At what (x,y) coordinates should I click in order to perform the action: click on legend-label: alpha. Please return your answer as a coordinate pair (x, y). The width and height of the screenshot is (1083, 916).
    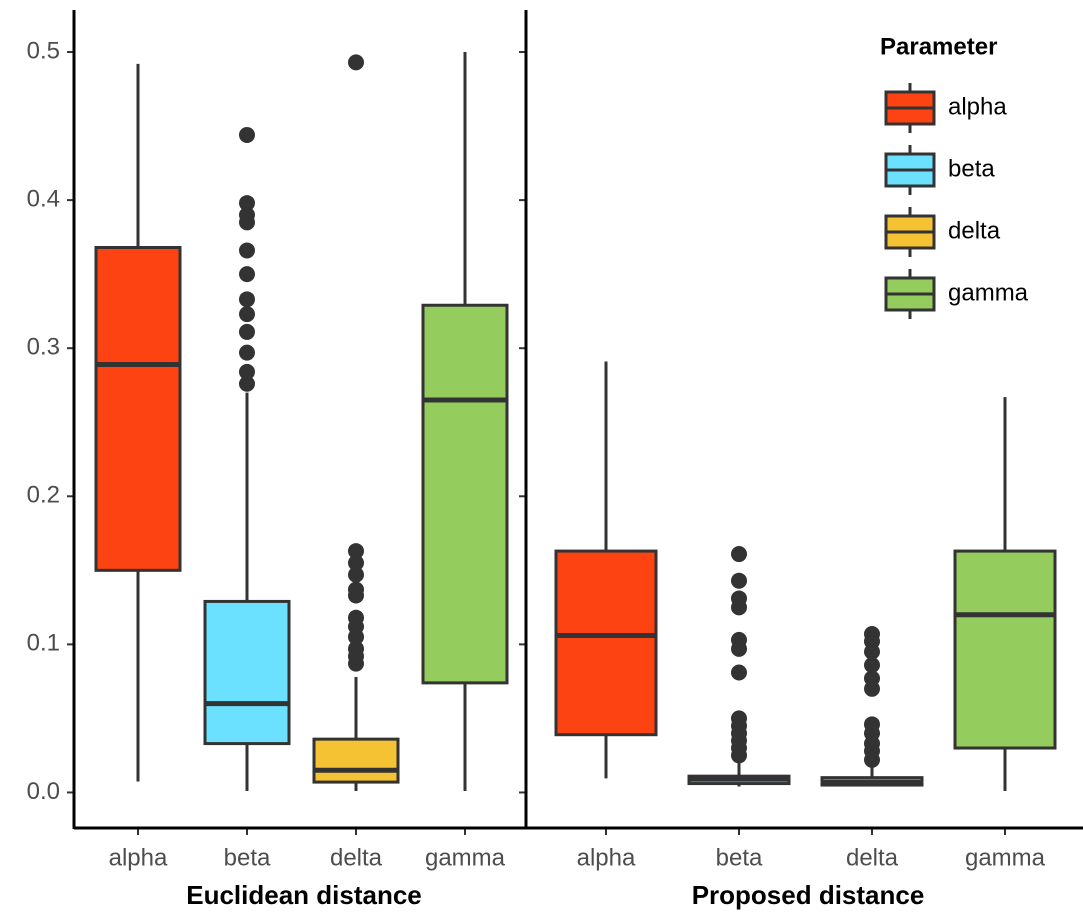
    Looking at the image, I should click on (977, 106).